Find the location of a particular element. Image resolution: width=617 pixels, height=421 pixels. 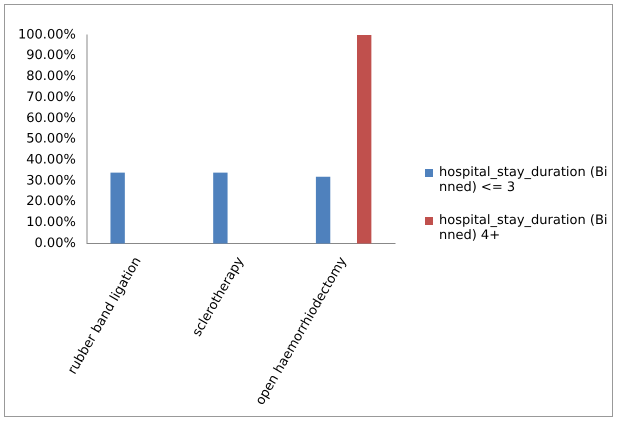

y-tick-label: 0.00% is located at coordinates (55, 243).